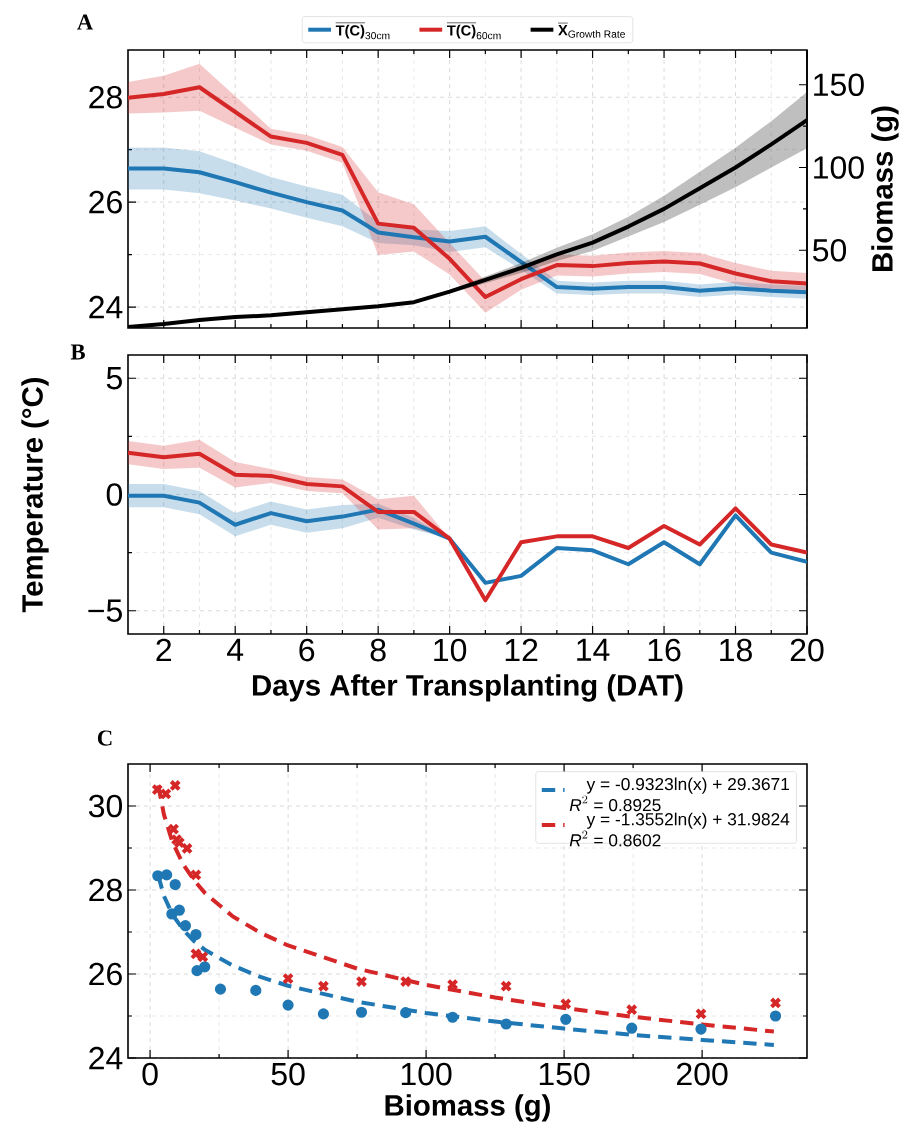  What do you see at coordinates (85, 22) in the screenshot?
I see `chart-title: A` at bounding box center [85, 22].